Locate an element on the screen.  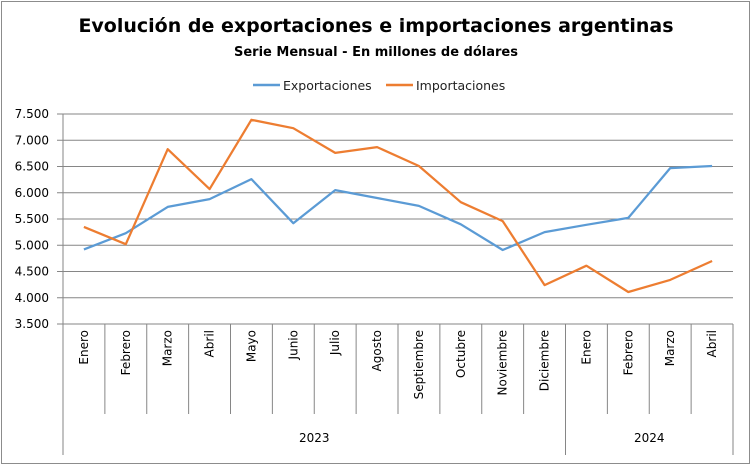
y-tick-label: 5.500 is located at coordinates (32, 219).